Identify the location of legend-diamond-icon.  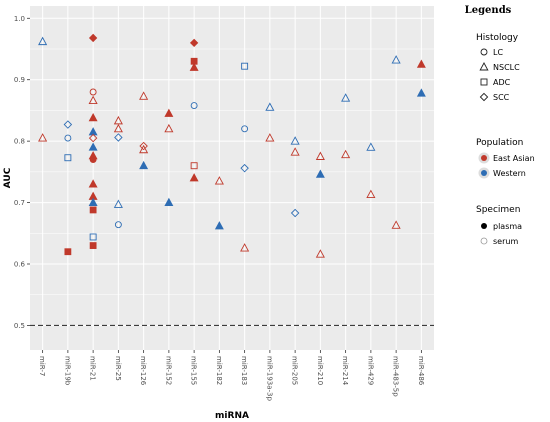
(484, 97).